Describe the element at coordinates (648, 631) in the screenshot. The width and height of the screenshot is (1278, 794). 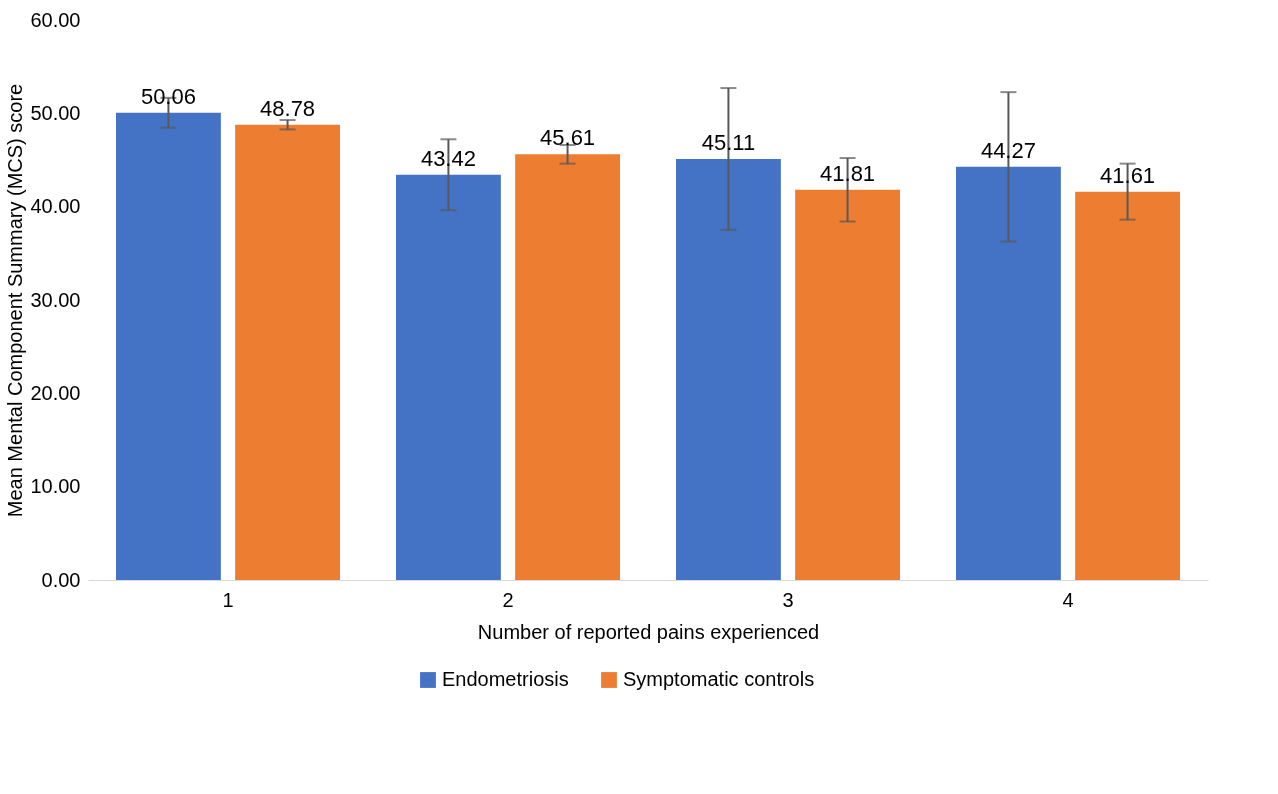
I see `x-axis-title: Number of reported pains experienced` at that location.